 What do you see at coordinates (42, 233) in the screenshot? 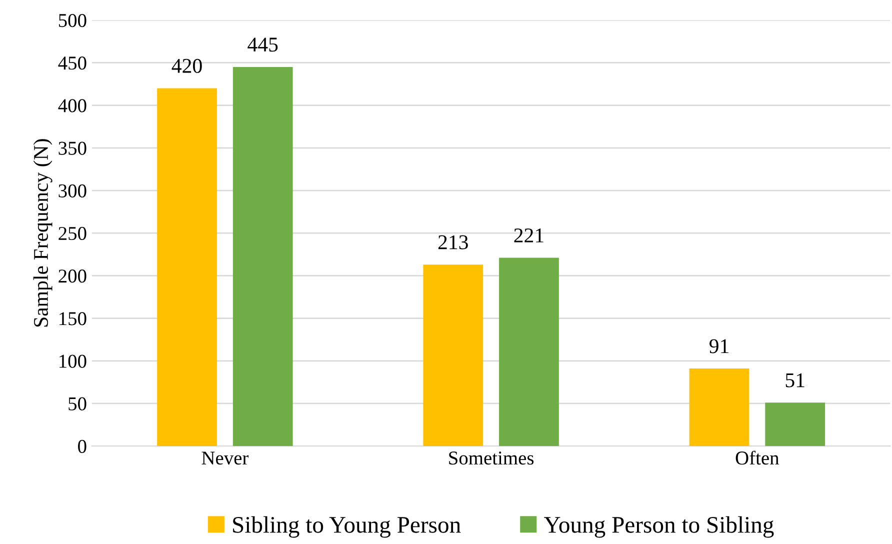
I see `y-axis-title: Sample Frequency (N)` at bounding box center [42, 233].